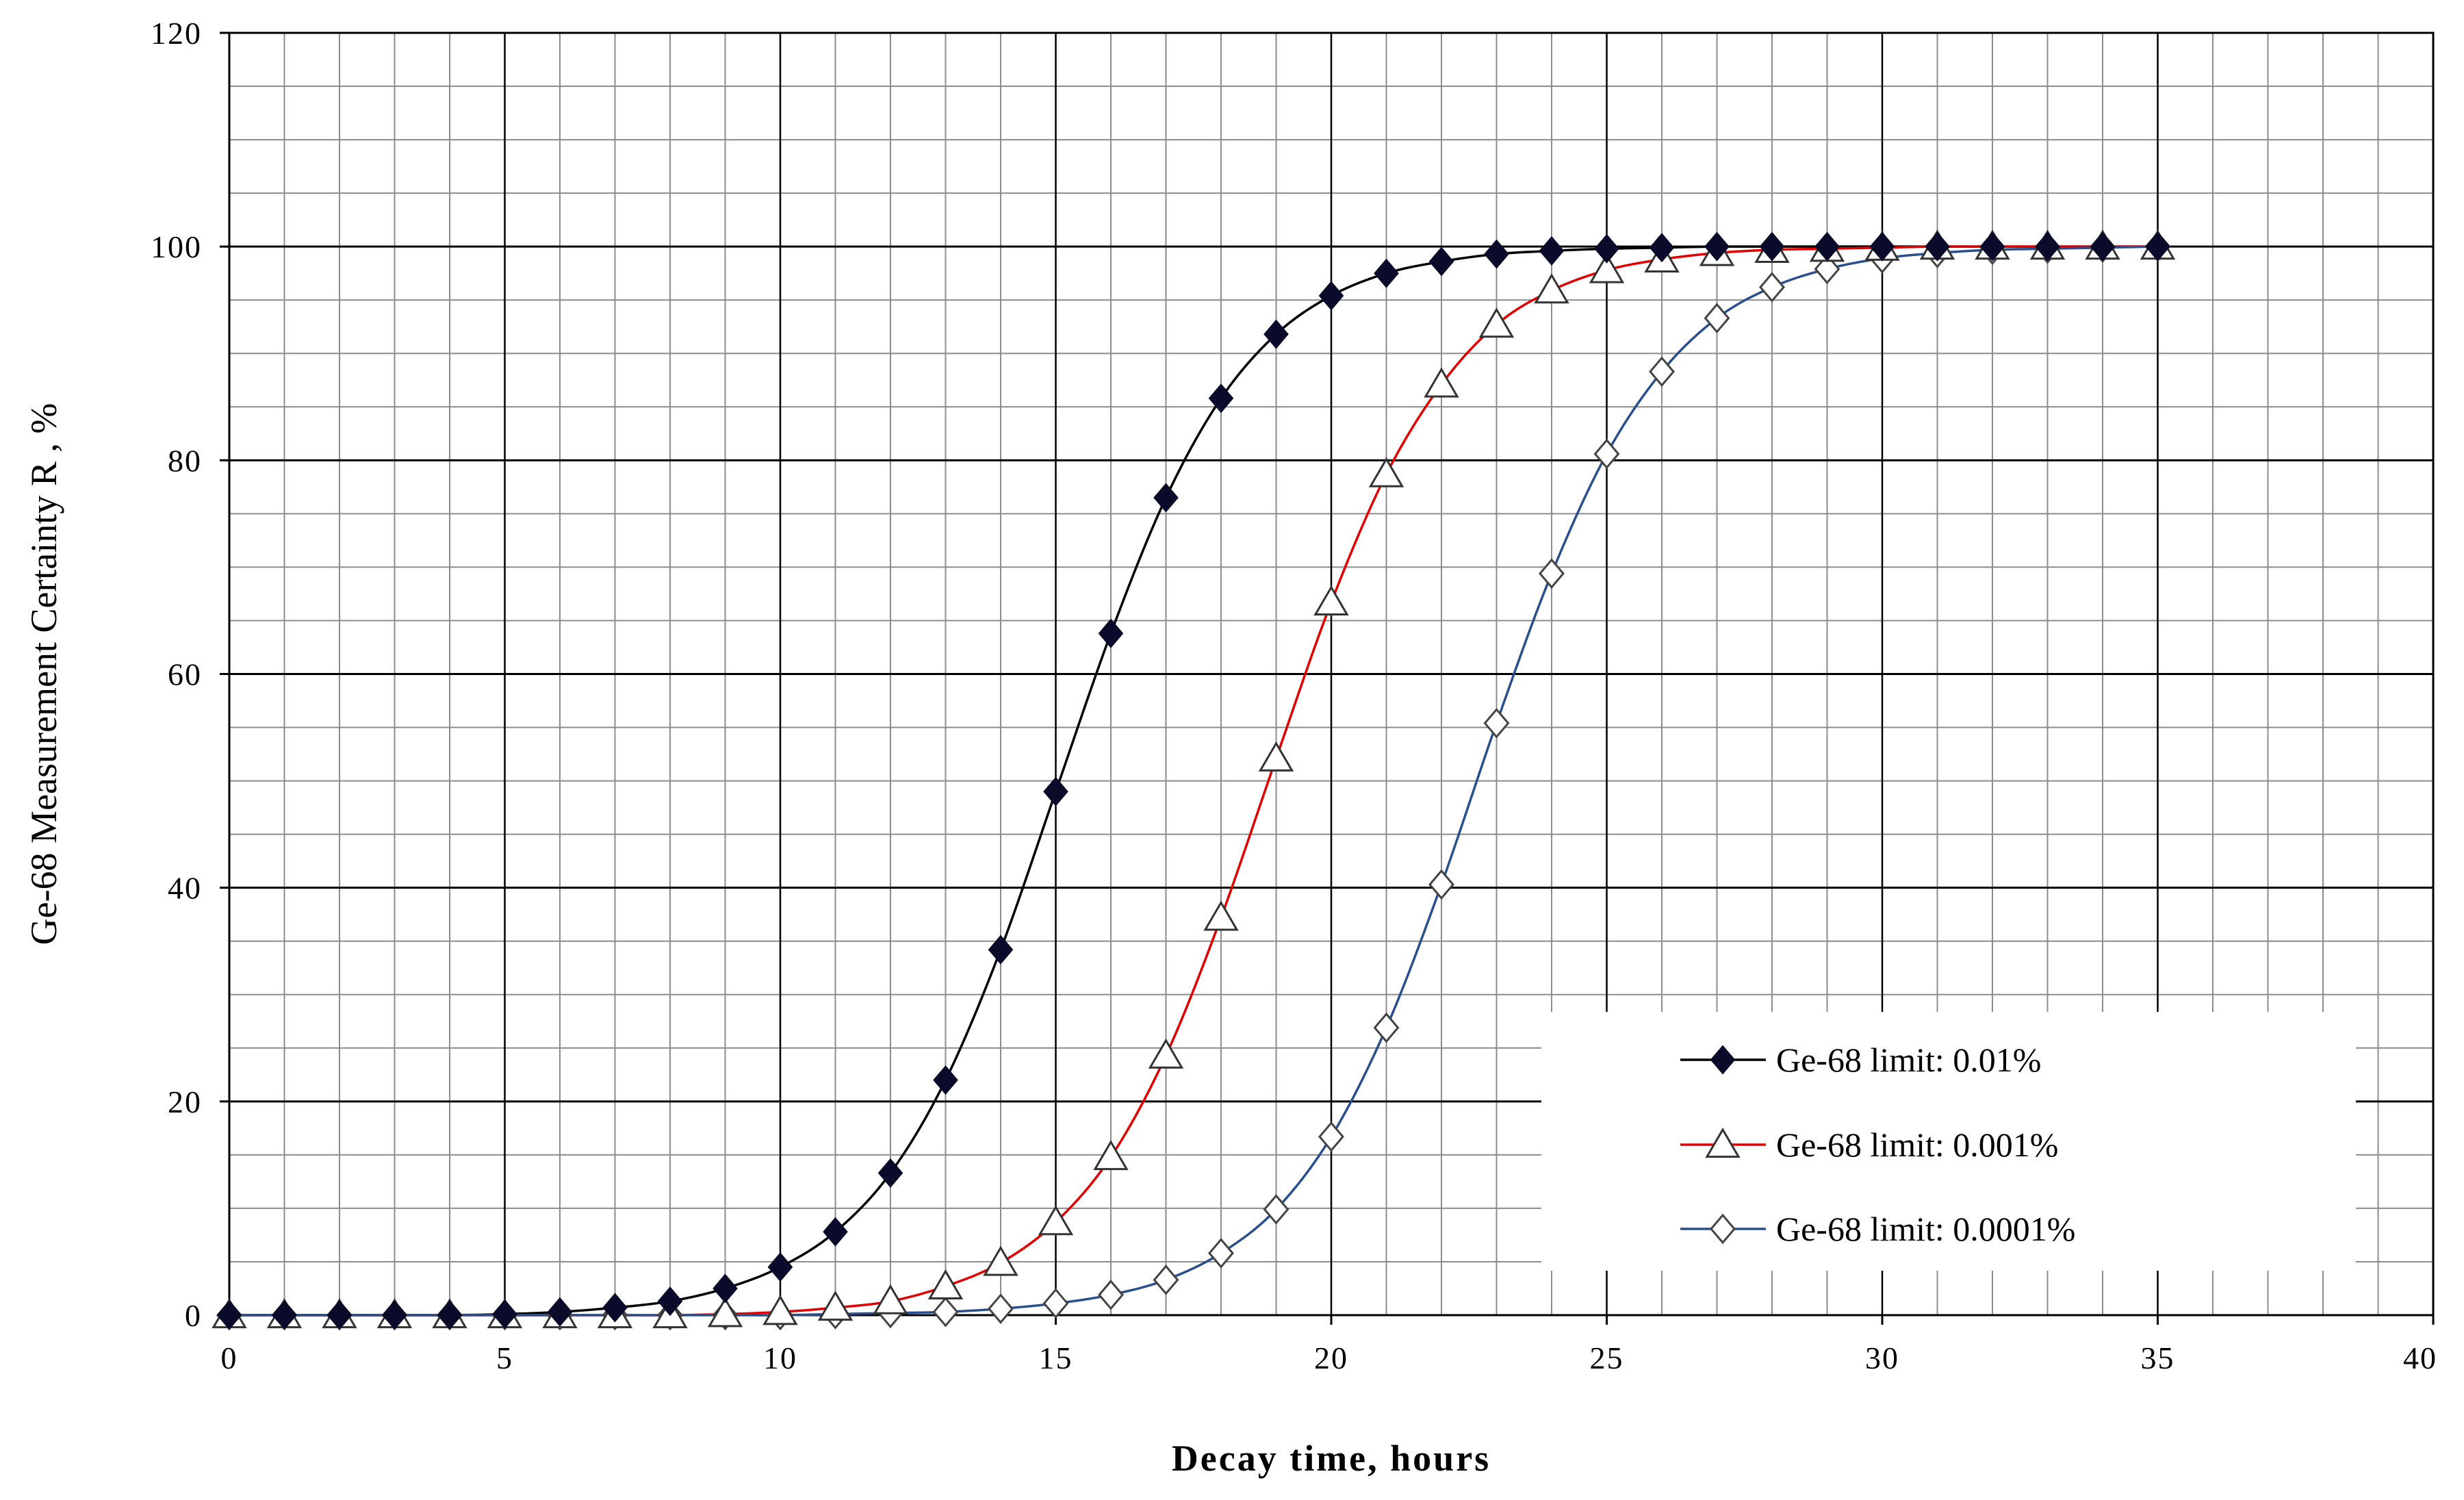 Image resolution: width=2464 pixels, height=1500 pixels. Describe the element at coordinates (229, 1357) in the screenshot. I see `x-tick-label: 0` at that location.